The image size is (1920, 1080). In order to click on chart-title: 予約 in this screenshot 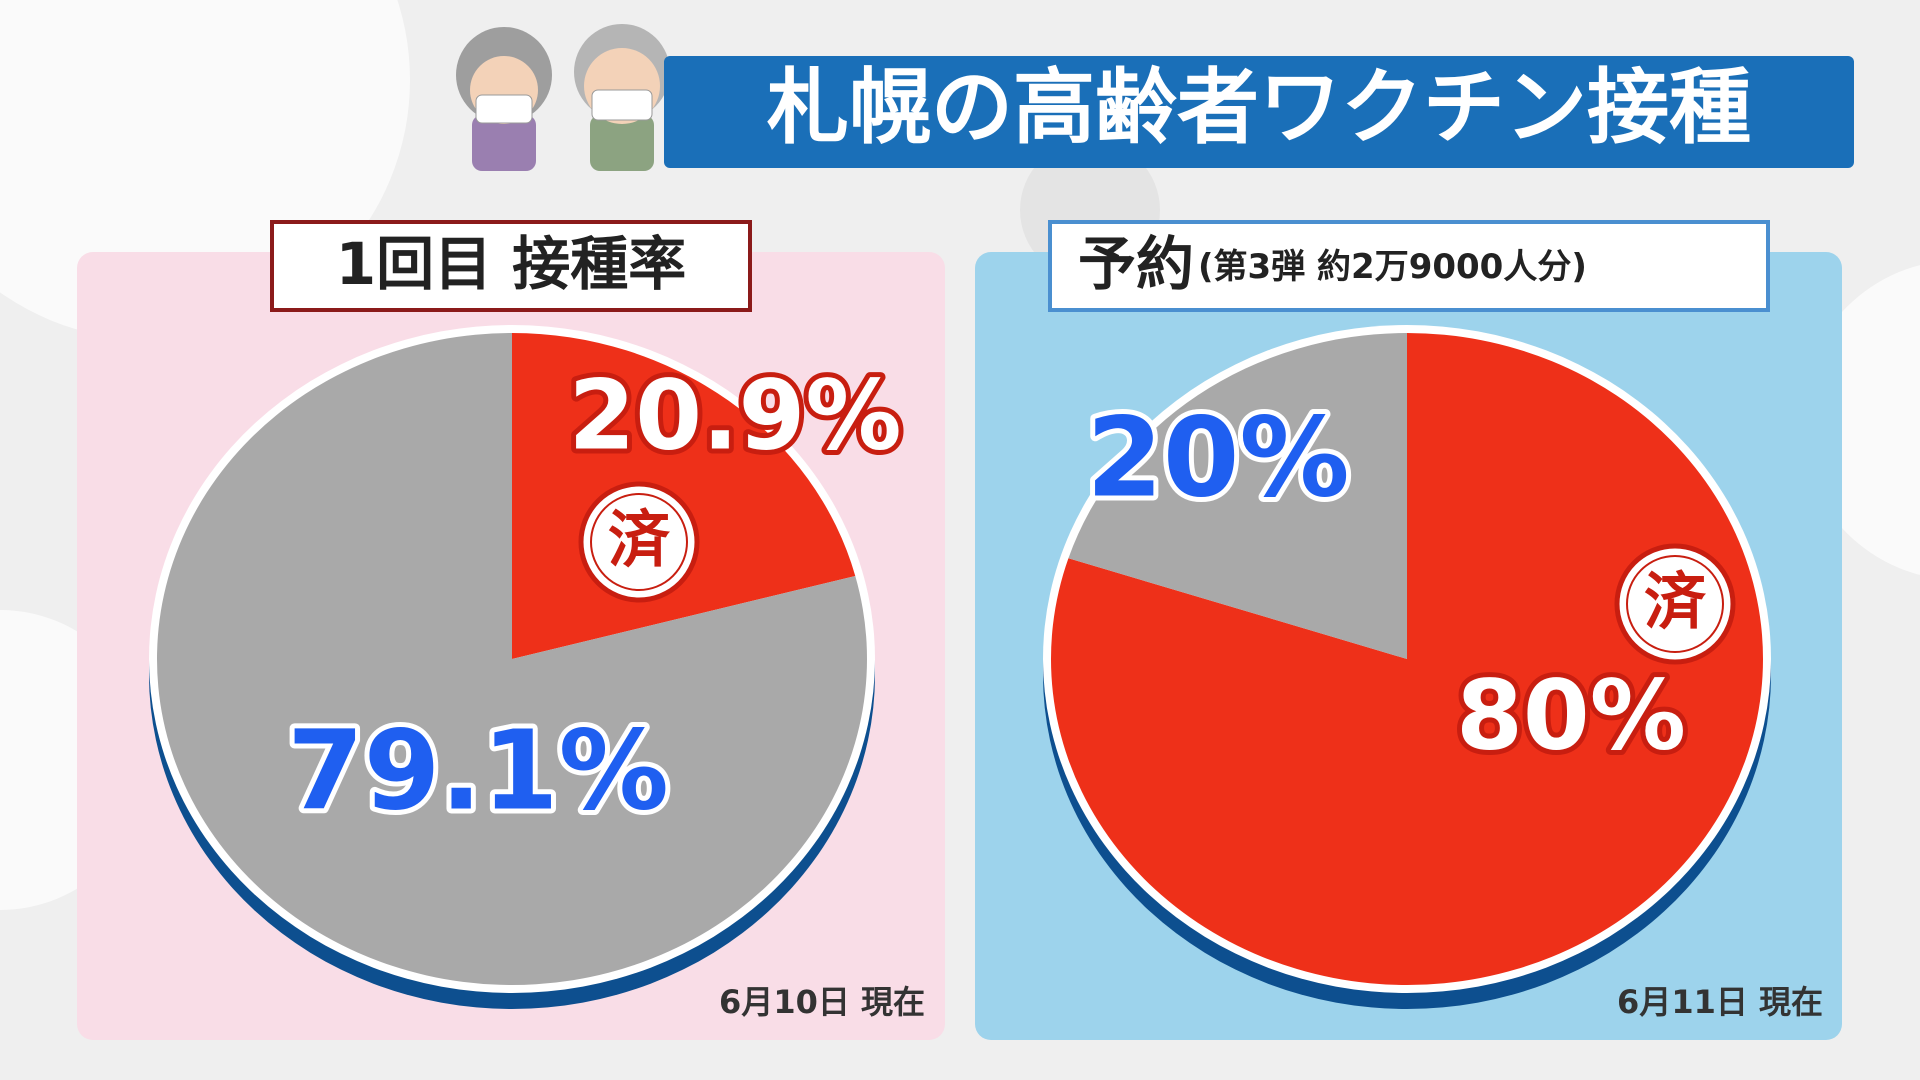, I will do `click(1136, 264)`.